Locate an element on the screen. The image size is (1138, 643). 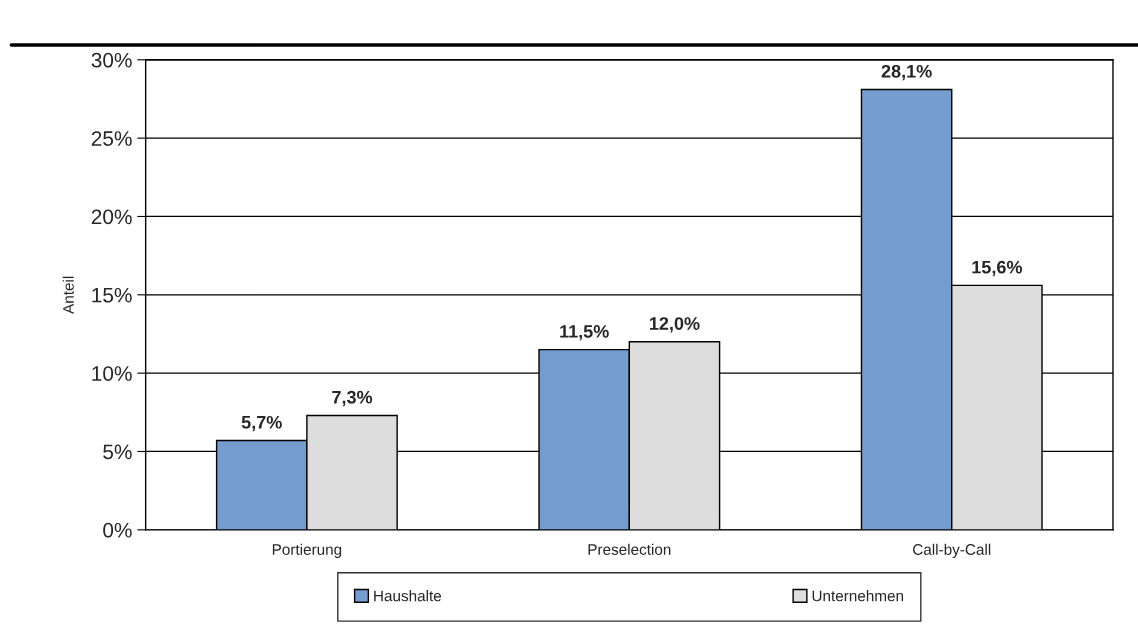
y-tick-label: 20% is located at coordinates (111, 217).